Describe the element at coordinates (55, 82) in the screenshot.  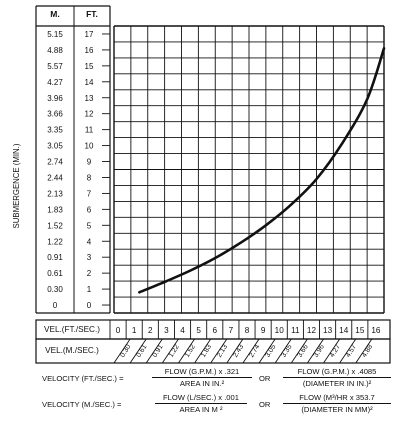
I see `y-tick-meters: 4.27` at that location.